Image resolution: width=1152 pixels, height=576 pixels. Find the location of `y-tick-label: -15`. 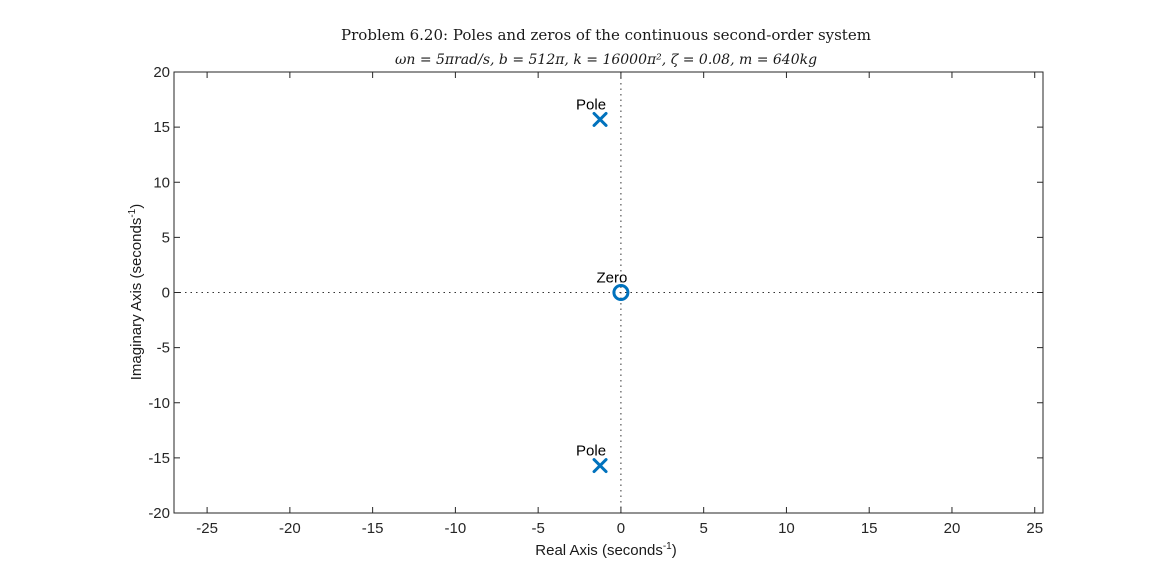

y-tick-label: -15 is located at coordinates (159, 458).